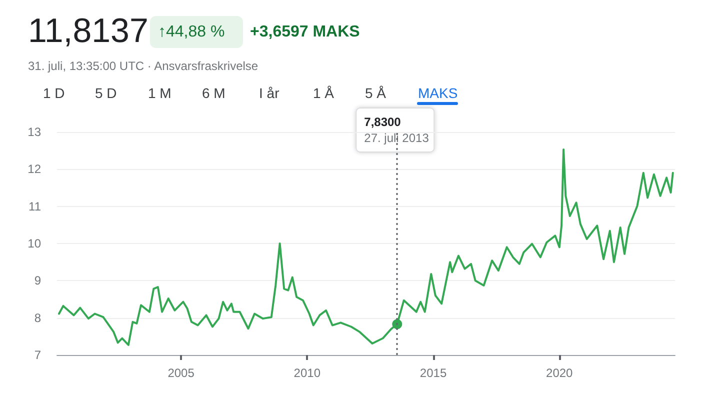 Image resolution: width=706 pixels, height=398 pixels. What do you see at coordinates (160, 93) in the screenshot?
I see `text: 1 M` at bounding box center [160, 93].